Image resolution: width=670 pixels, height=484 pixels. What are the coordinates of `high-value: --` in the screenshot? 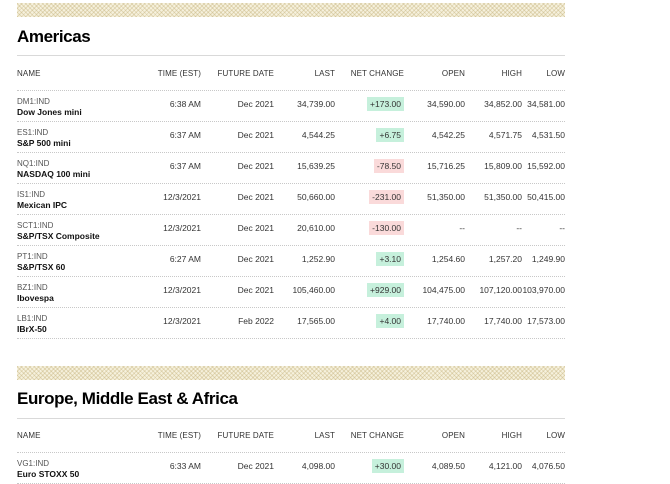 It's located at (519, 228).